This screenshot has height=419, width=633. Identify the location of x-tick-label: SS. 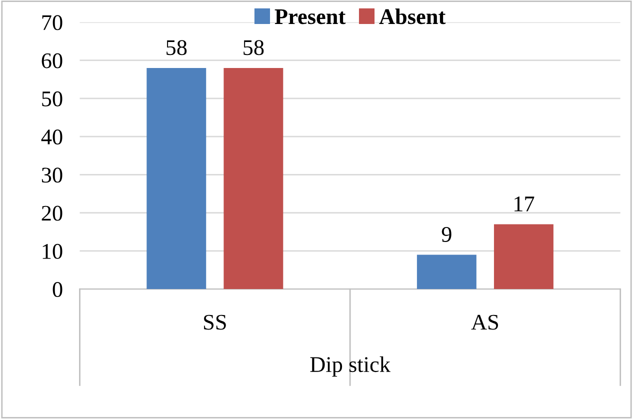
(215, 322).